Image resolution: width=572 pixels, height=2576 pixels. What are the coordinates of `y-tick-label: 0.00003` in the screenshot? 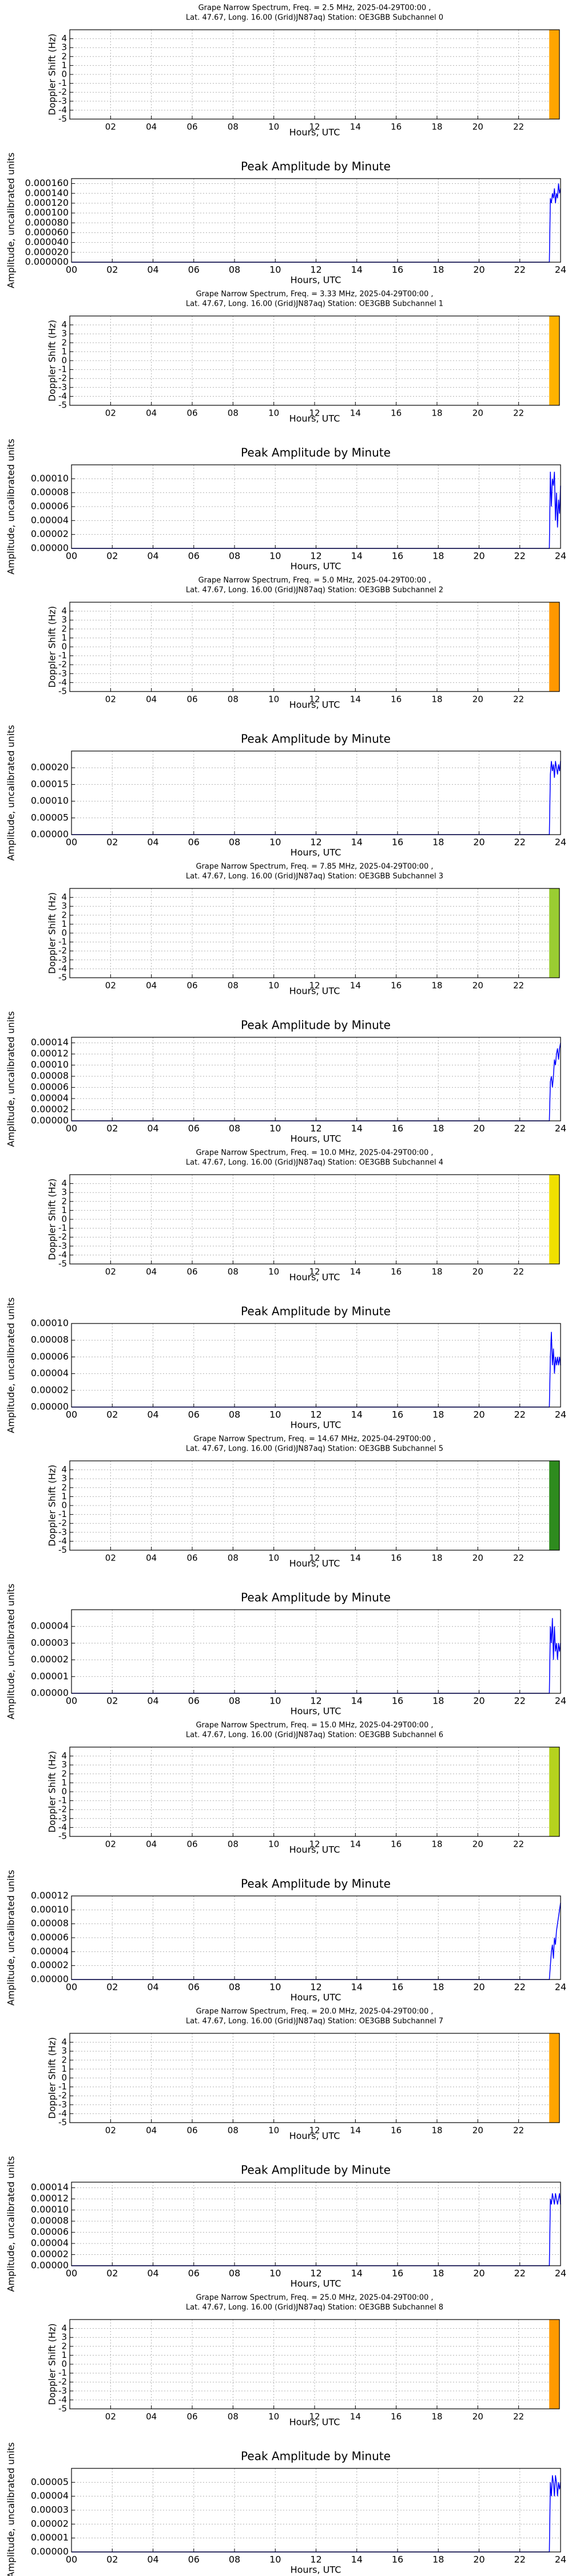 It's located at (50, 1642).